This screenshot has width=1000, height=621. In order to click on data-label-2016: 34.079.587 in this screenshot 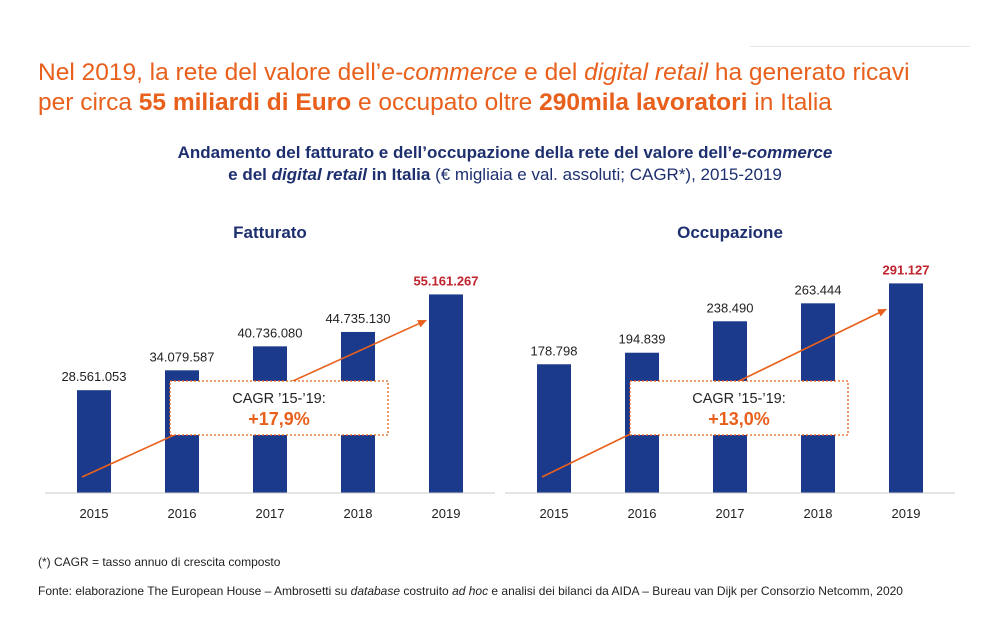, I will do `click(181, 356)`.